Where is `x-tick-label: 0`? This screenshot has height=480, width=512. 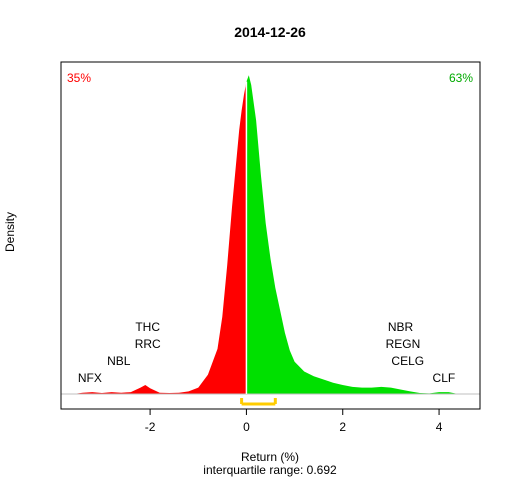
x-tick-label: 0 is located at coordinates (246, 427).